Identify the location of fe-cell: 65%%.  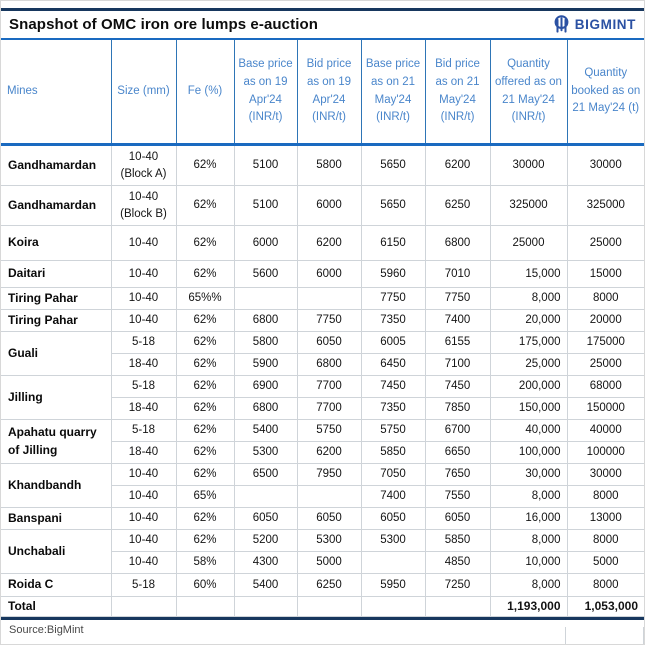
(205, 298).